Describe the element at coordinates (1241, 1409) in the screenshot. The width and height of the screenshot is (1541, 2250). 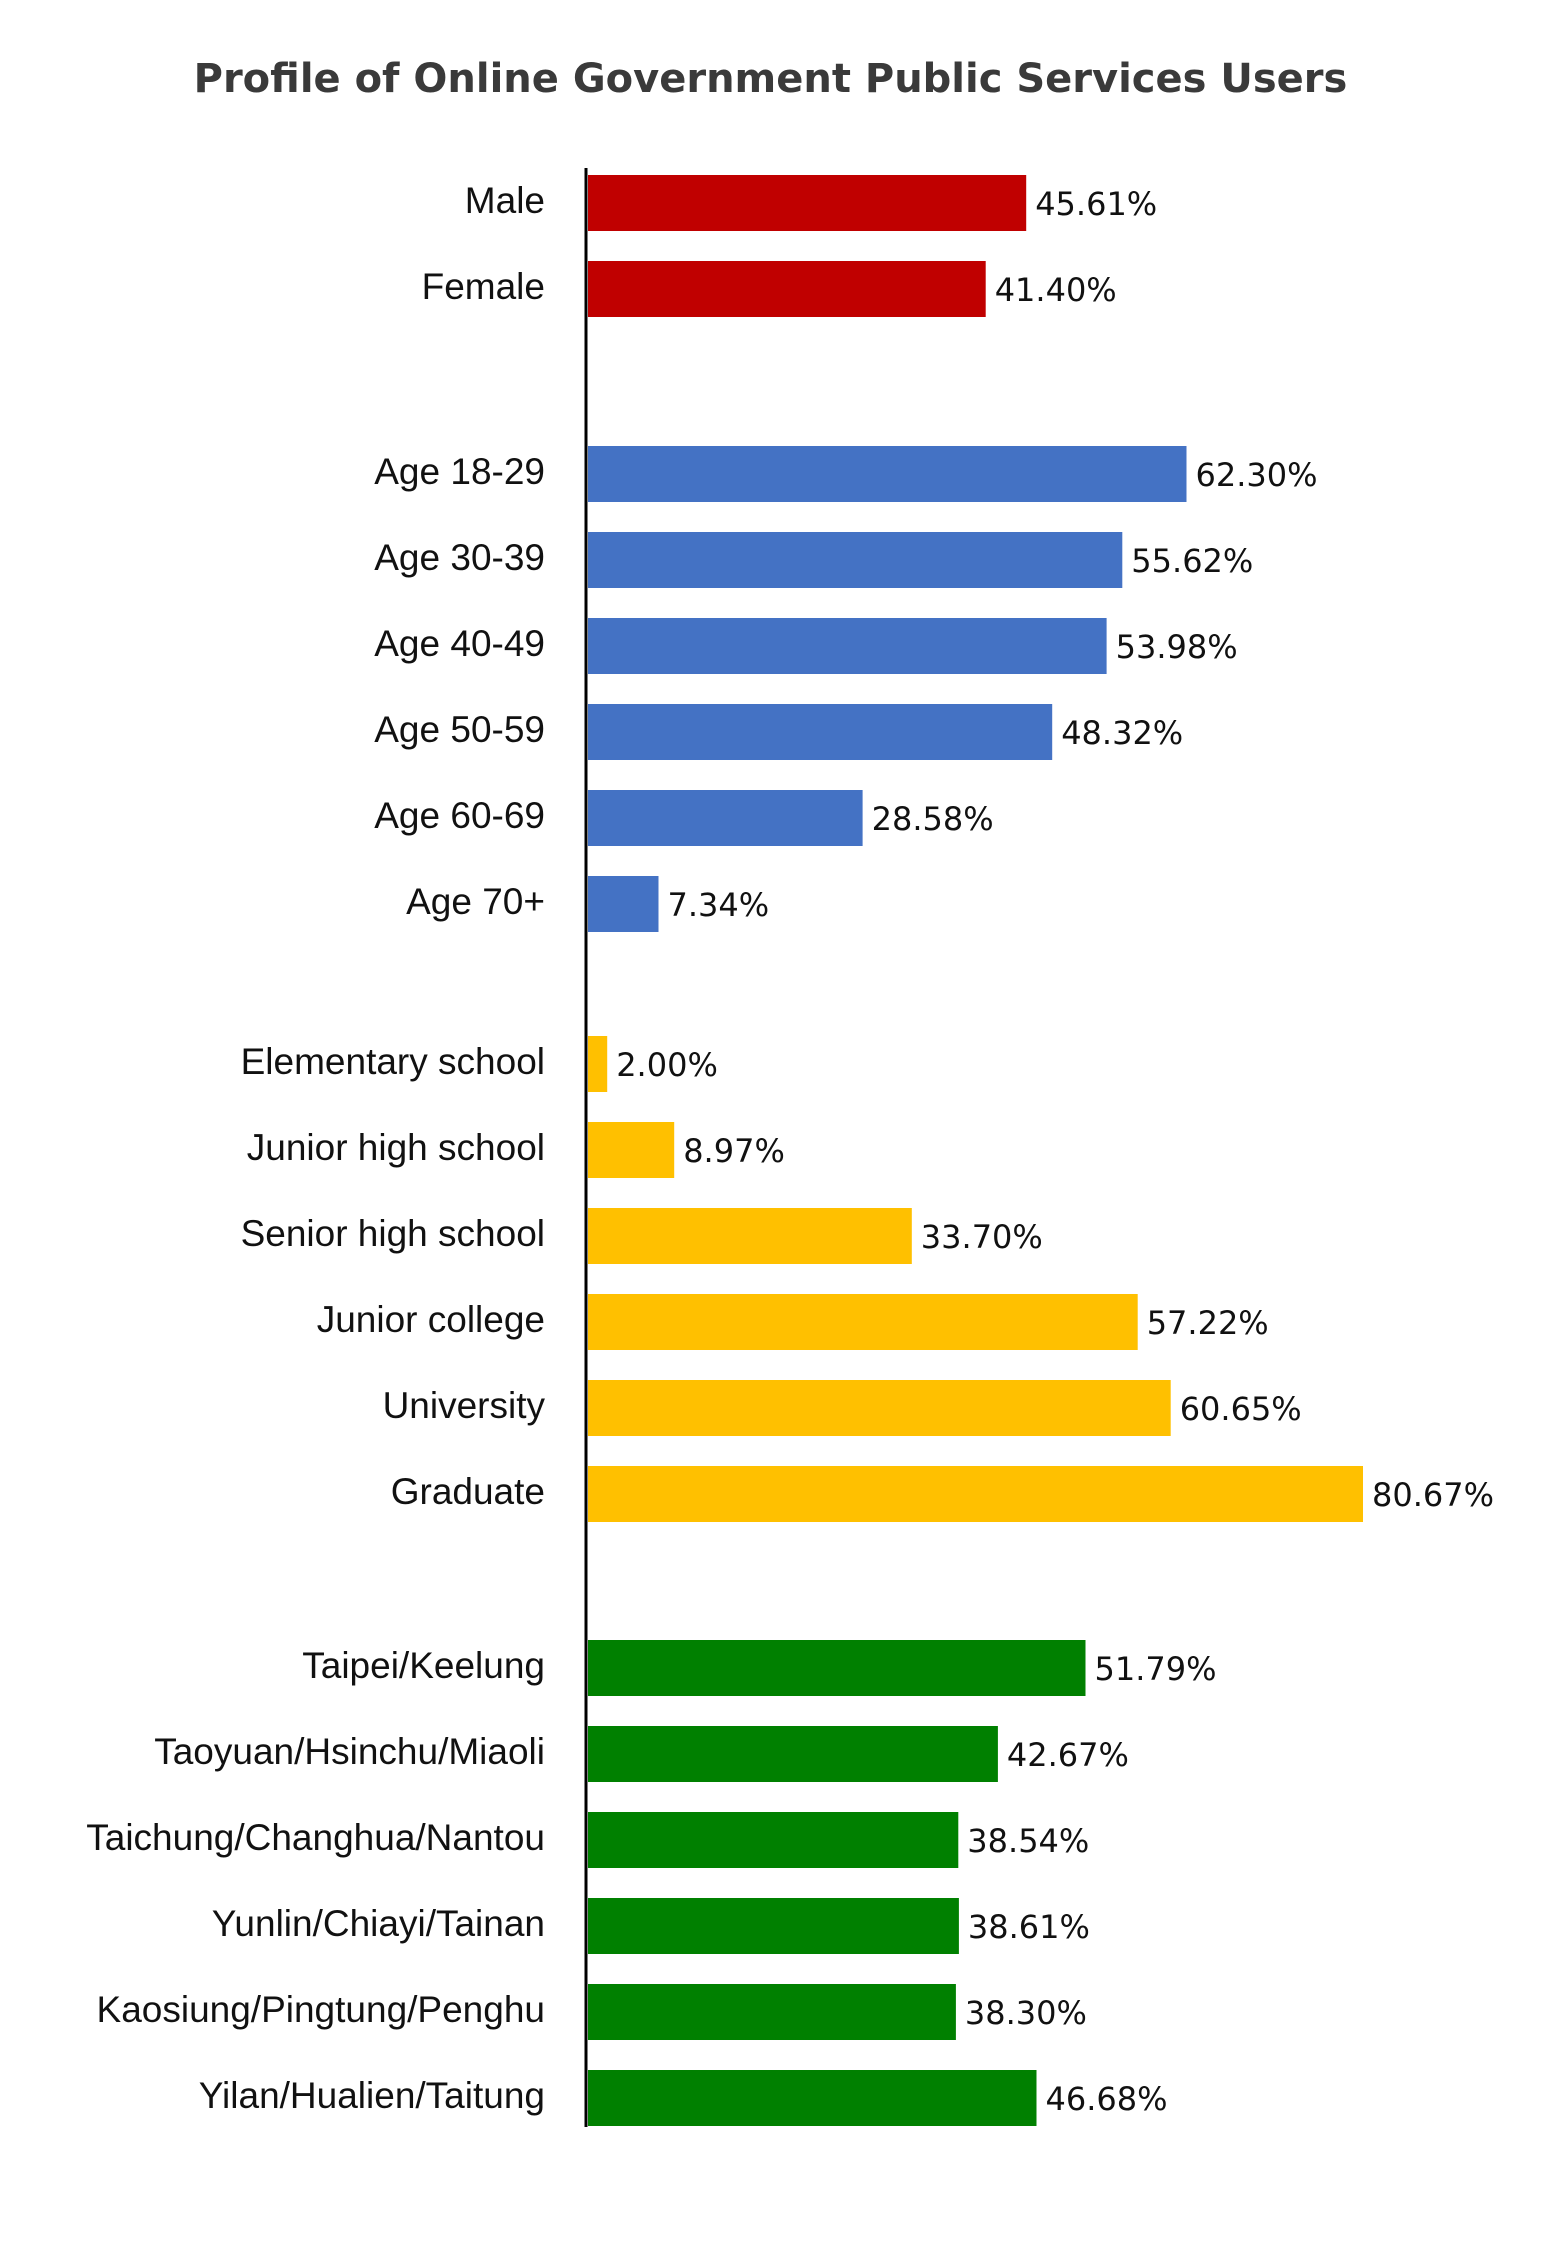
I see `data-label: 60.65%` at that location.